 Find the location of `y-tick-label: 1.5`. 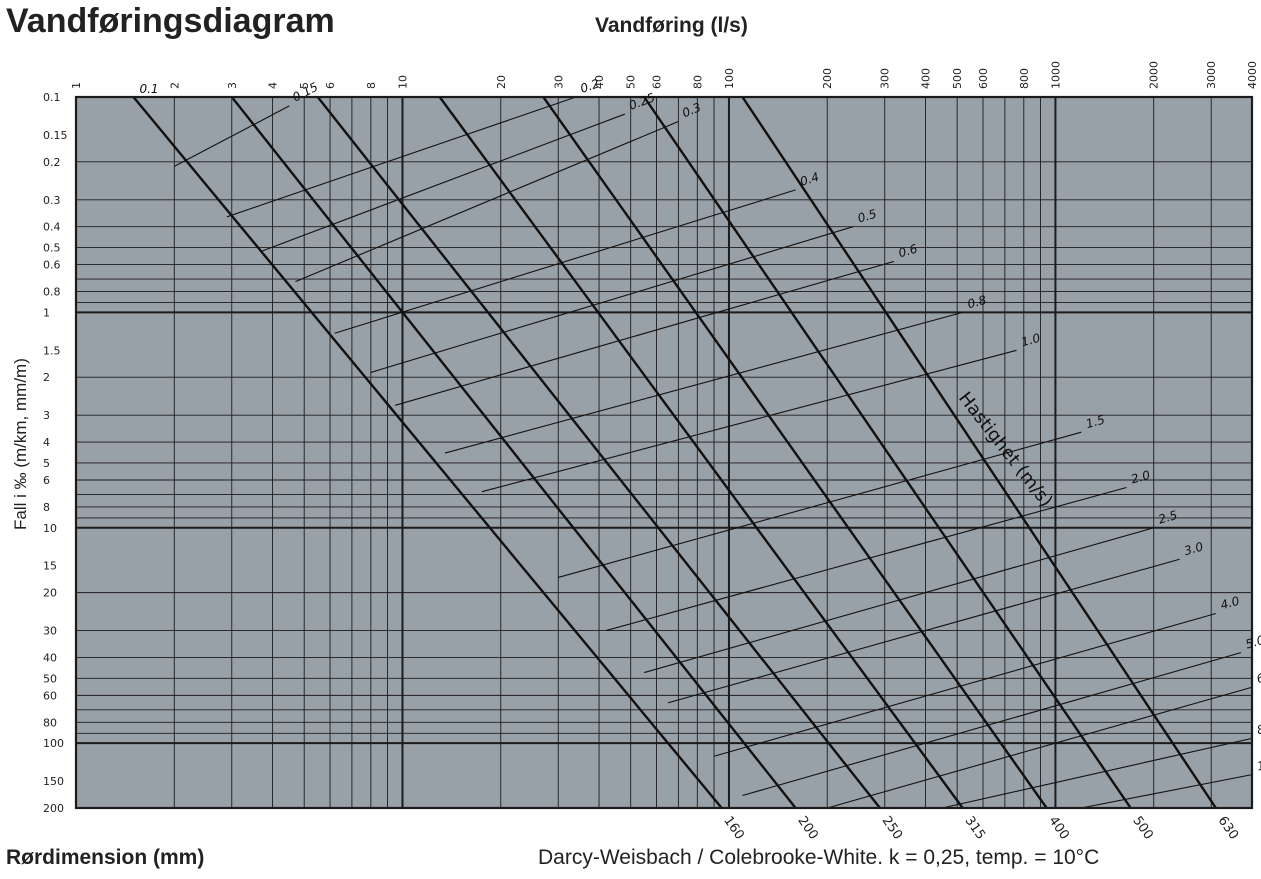

y-tick-label: 1.5 is located at coordinates (52, 350).